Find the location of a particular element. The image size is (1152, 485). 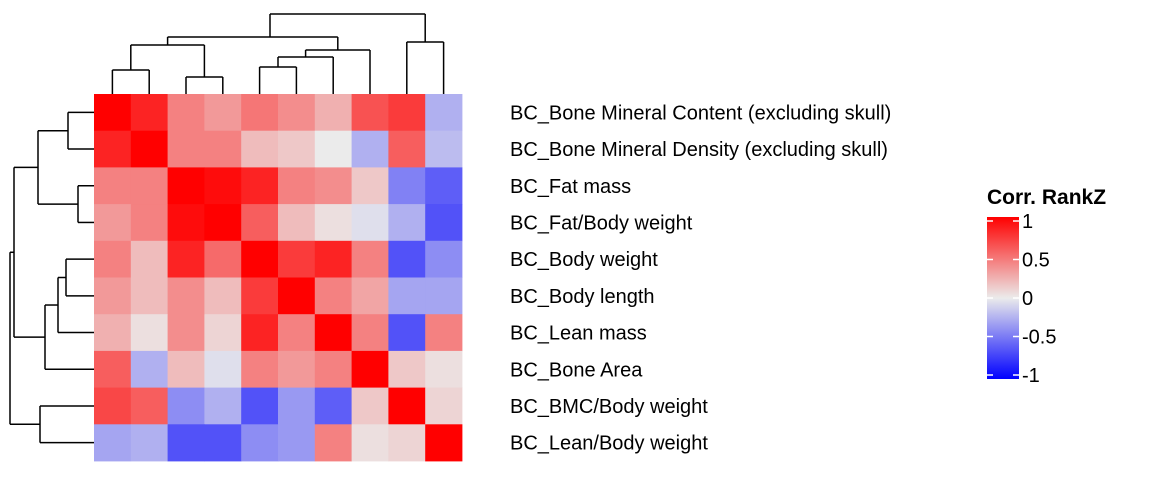

legend-ticks: 1 0.5 0 -0.5 -1 is located at coordinates (1021, 299).